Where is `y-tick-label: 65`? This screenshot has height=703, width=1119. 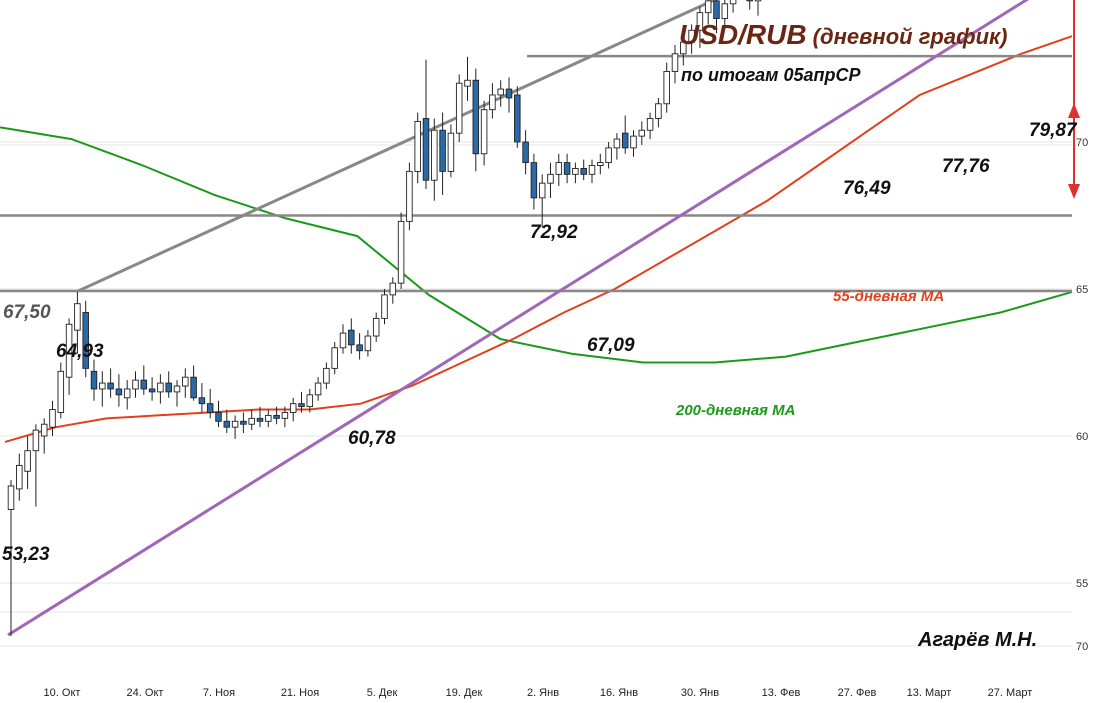
y-tick-label: 65 is located at coordinates (1082, 290).